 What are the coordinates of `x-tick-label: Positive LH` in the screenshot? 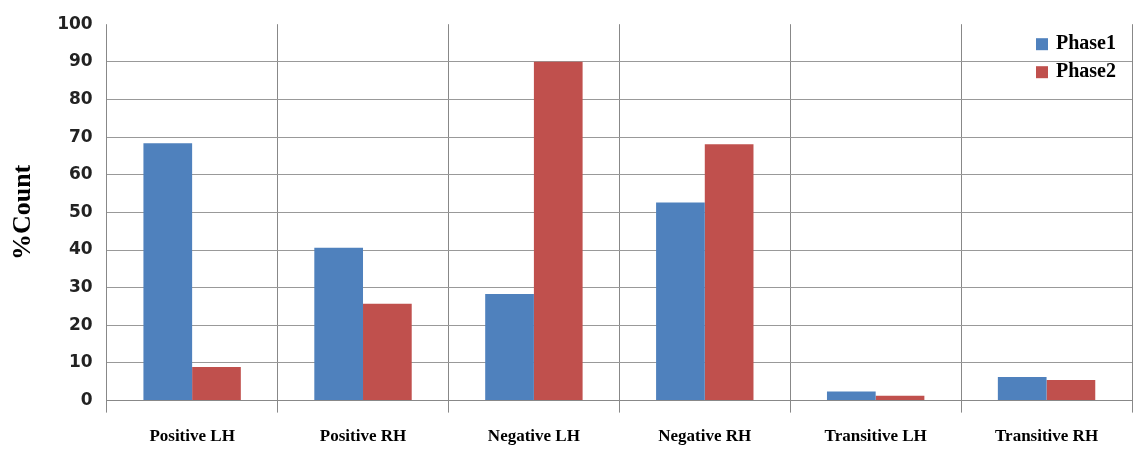 It's located at (192, 436).